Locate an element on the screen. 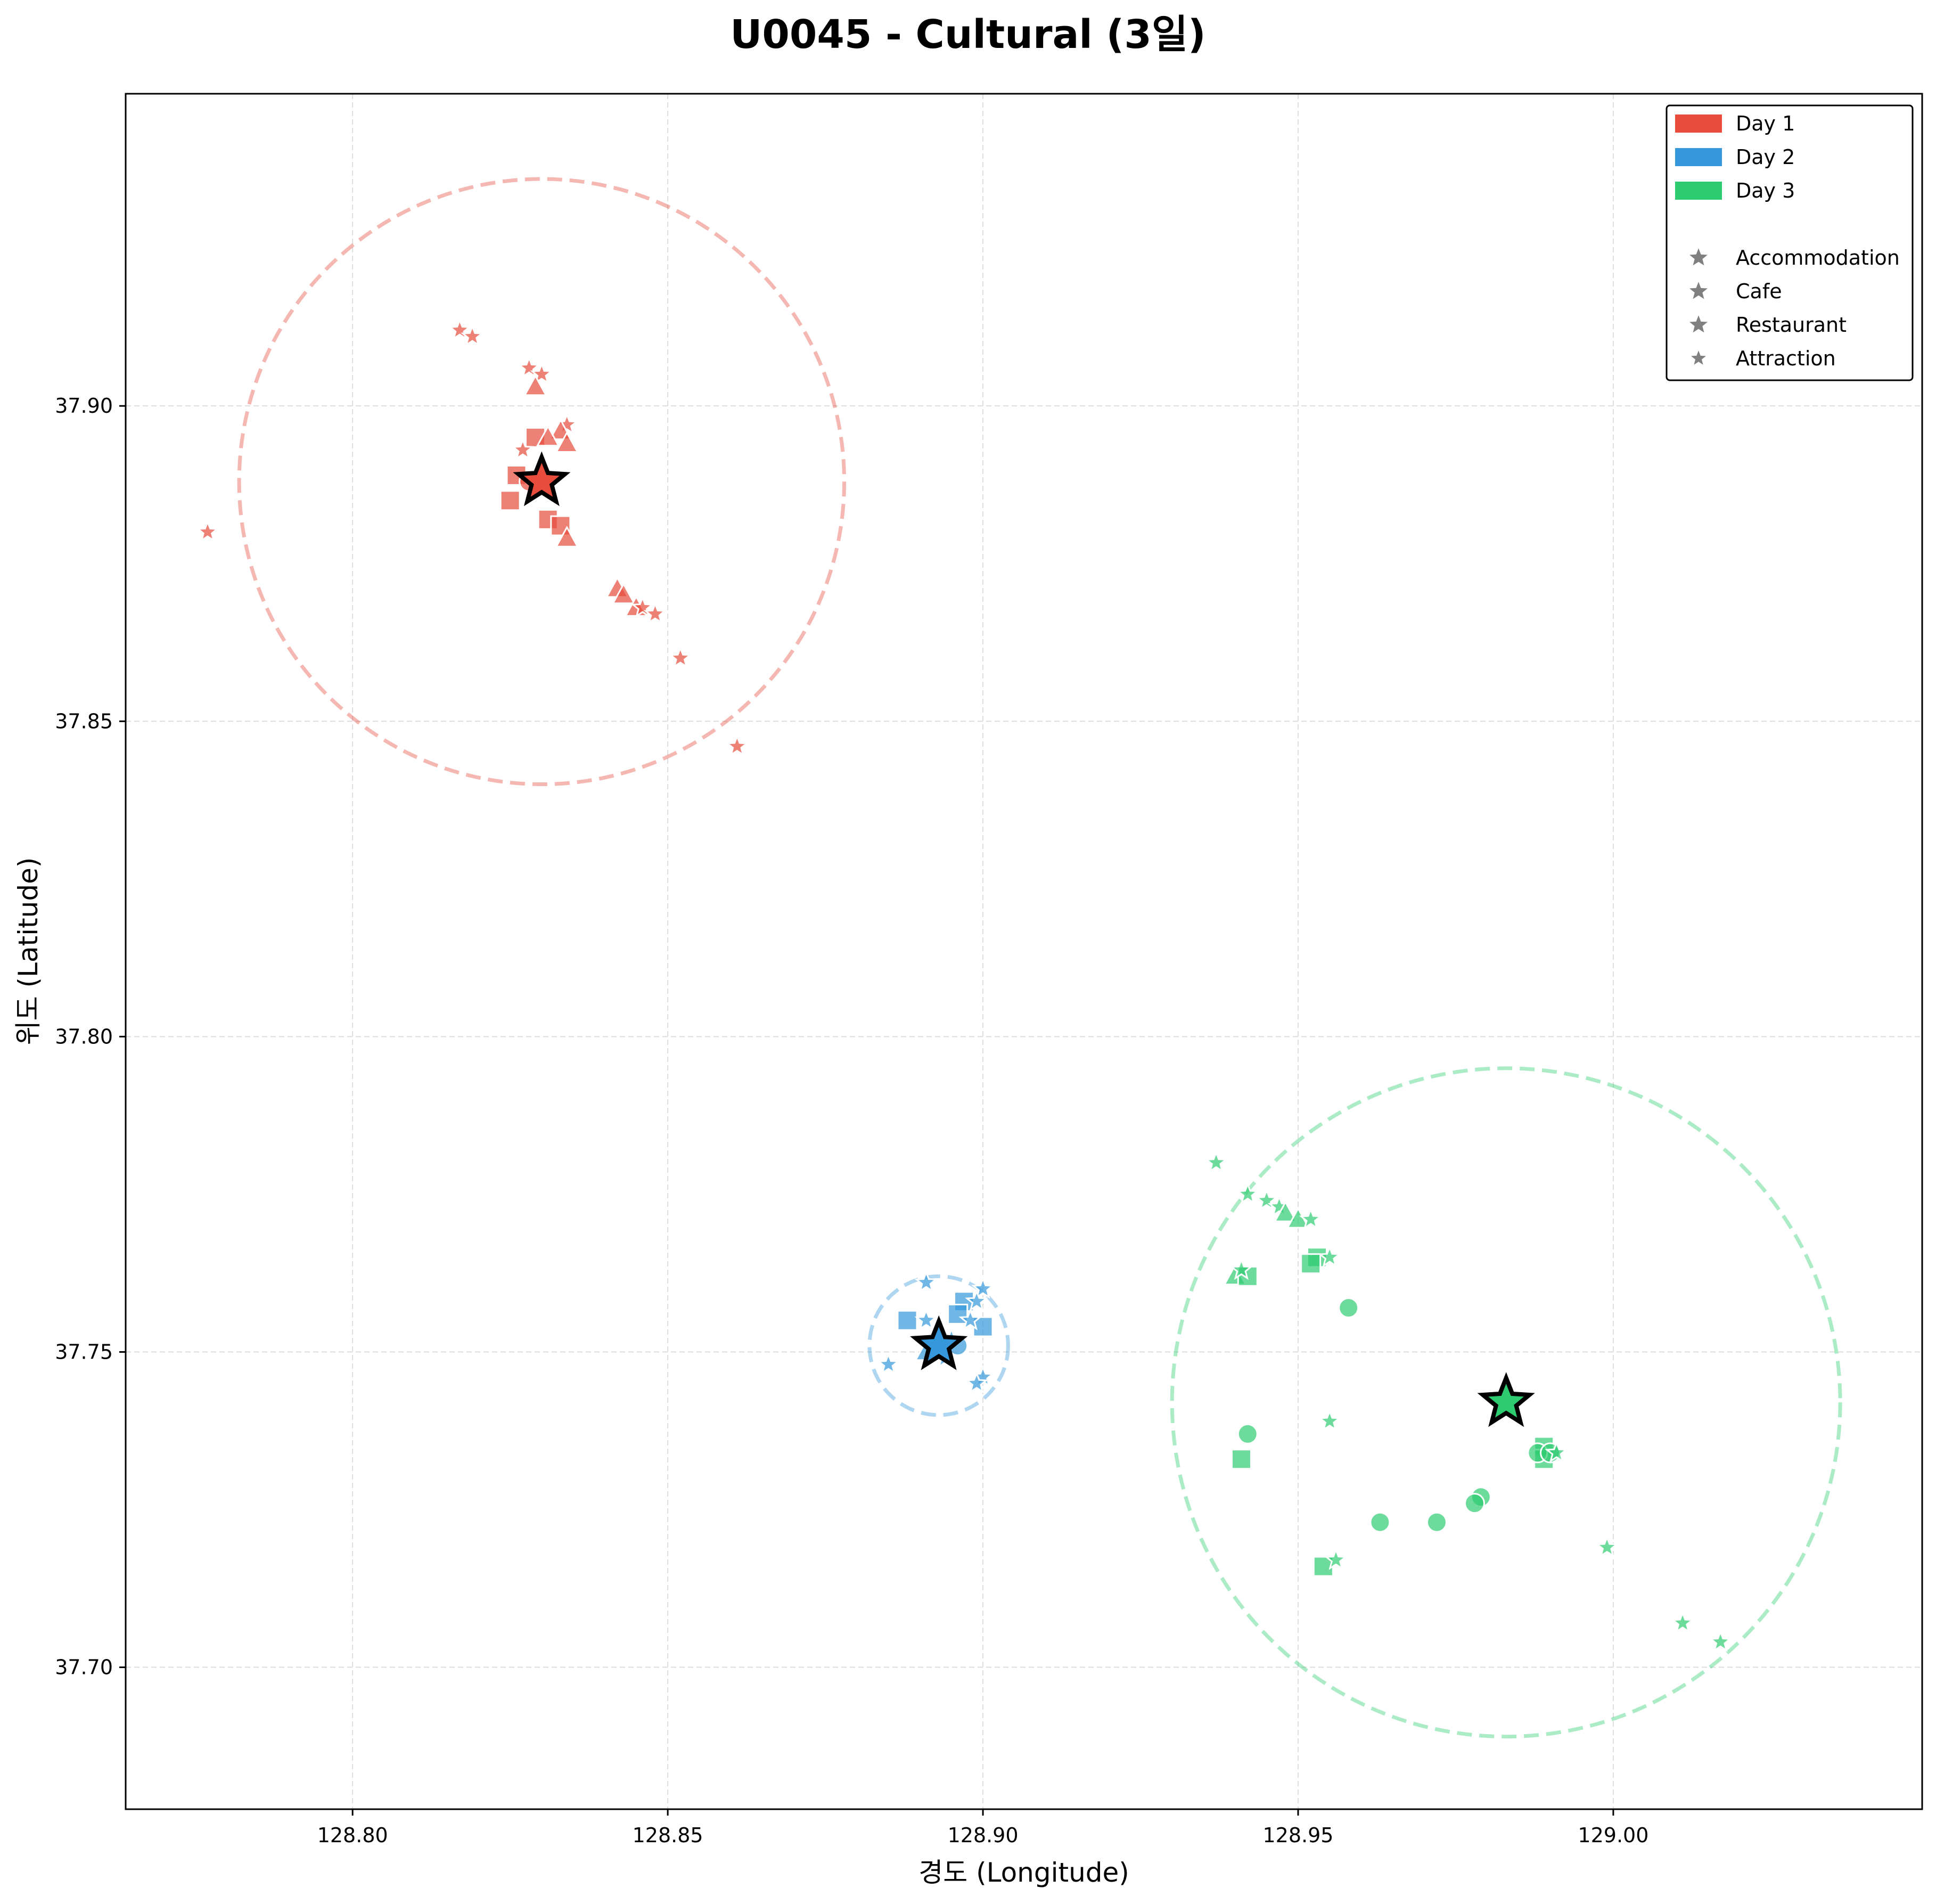 The image size is (1936, 1904). y-tick-label: 37.75 is located at coordinates (84, 1352).